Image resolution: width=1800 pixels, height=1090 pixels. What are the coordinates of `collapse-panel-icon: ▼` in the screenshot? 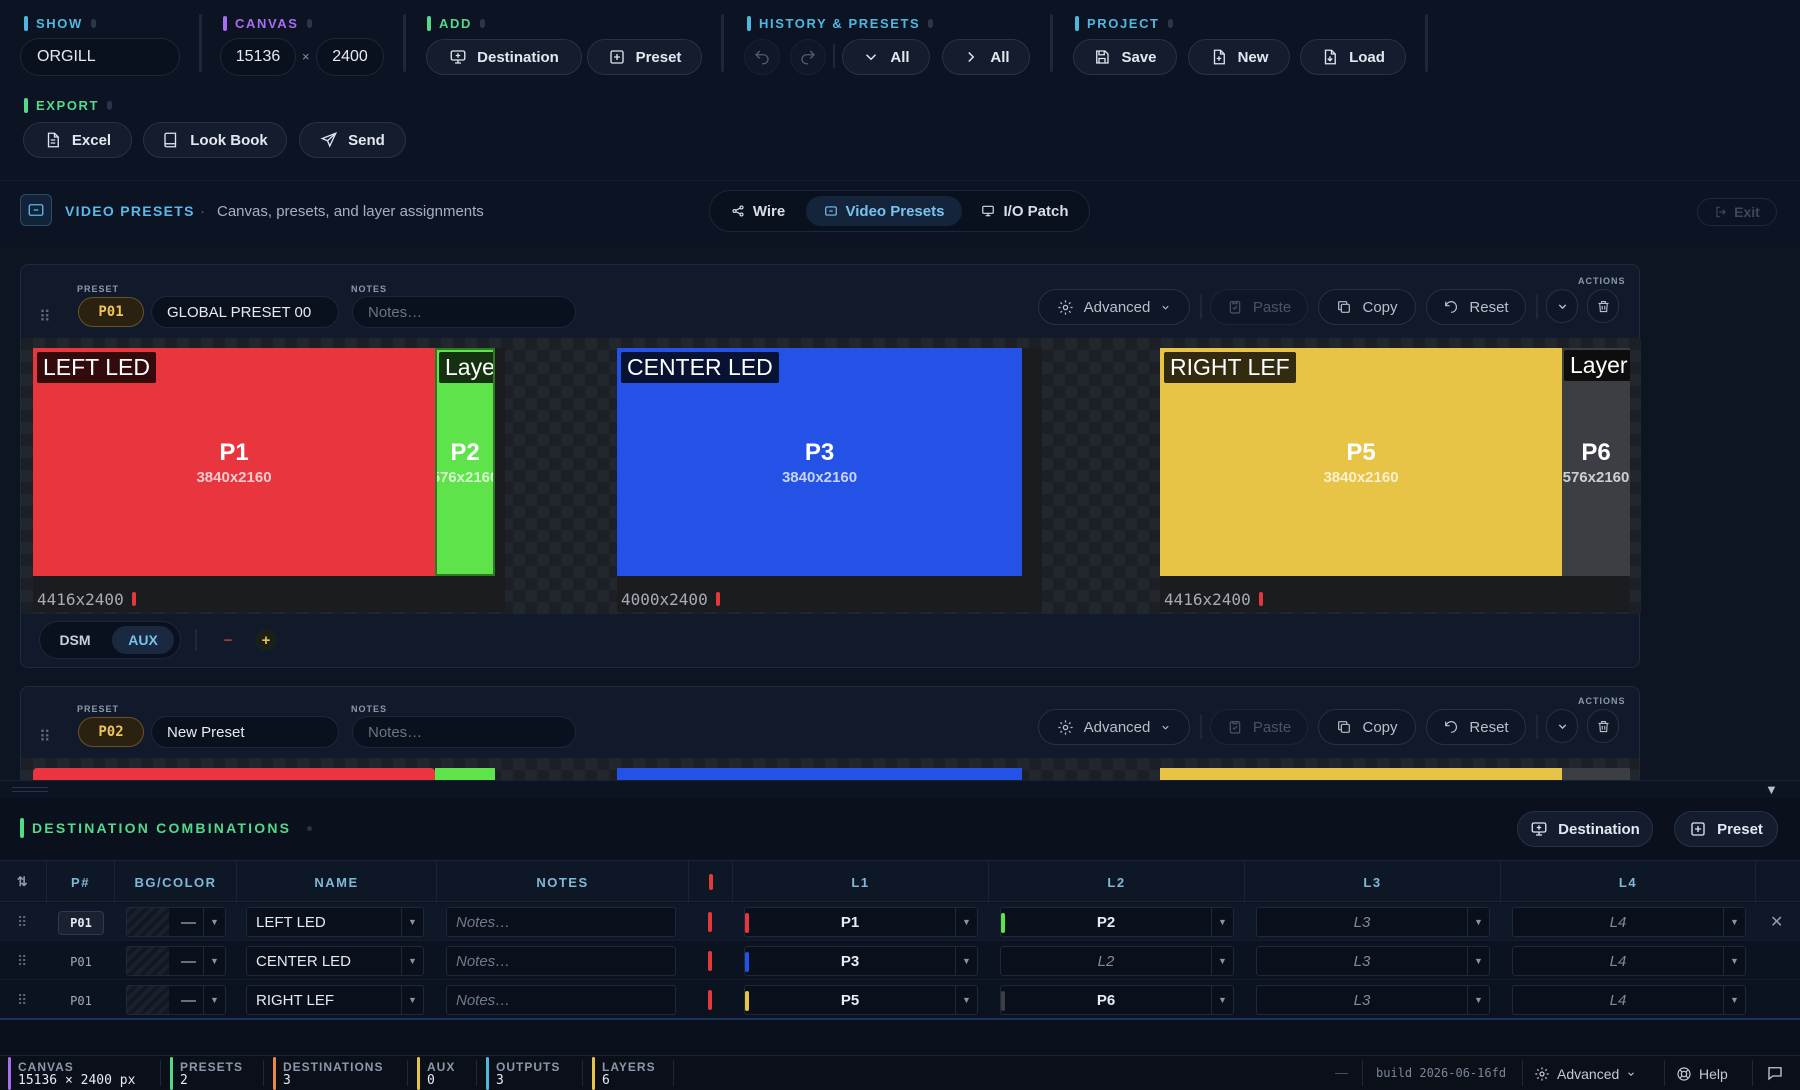 It's located at (1771, 789).